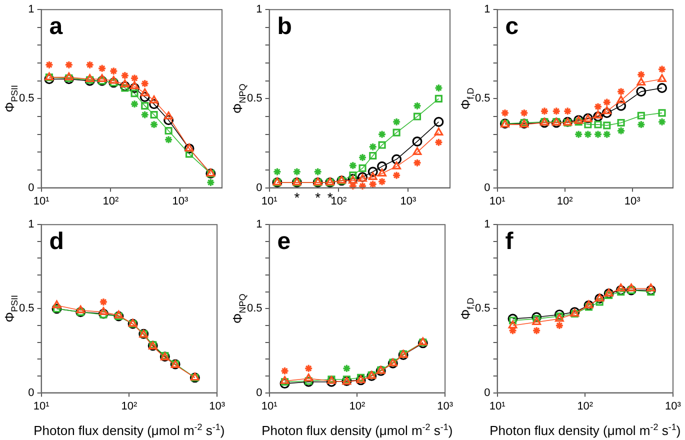 The width and height of the screenshot is (685, 440). Describe the element at coordinates (56, 242) in the screenshot. I see `annotation: d` at that location.